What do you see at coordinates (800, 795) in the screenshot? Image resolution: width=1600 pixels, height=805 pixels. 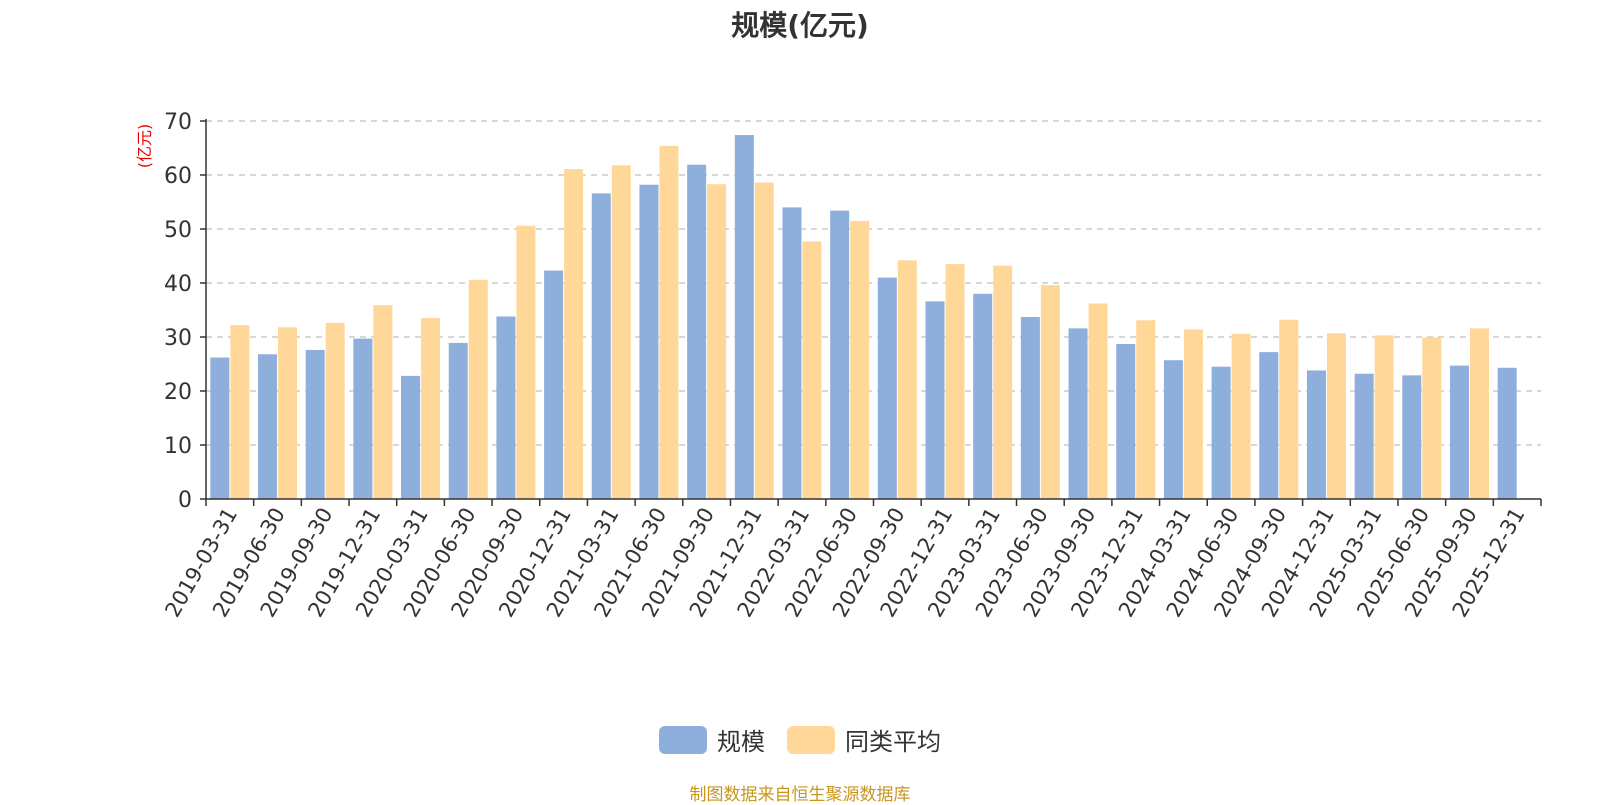 I see `source-note: 制图数据来自恒生聚源数据库` at bounding box center [800, 795].